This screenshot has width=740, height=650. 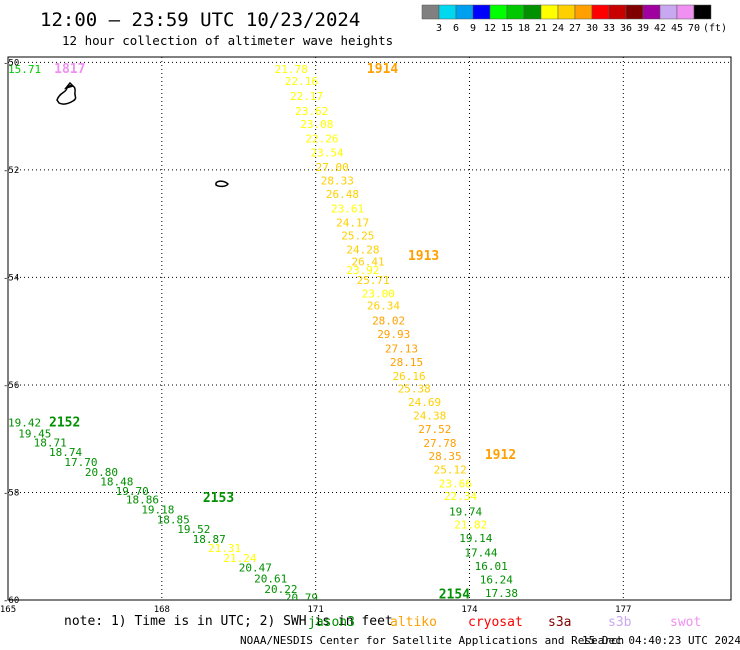 I want to click on legend-label: 24, so click(x=558, y=28).